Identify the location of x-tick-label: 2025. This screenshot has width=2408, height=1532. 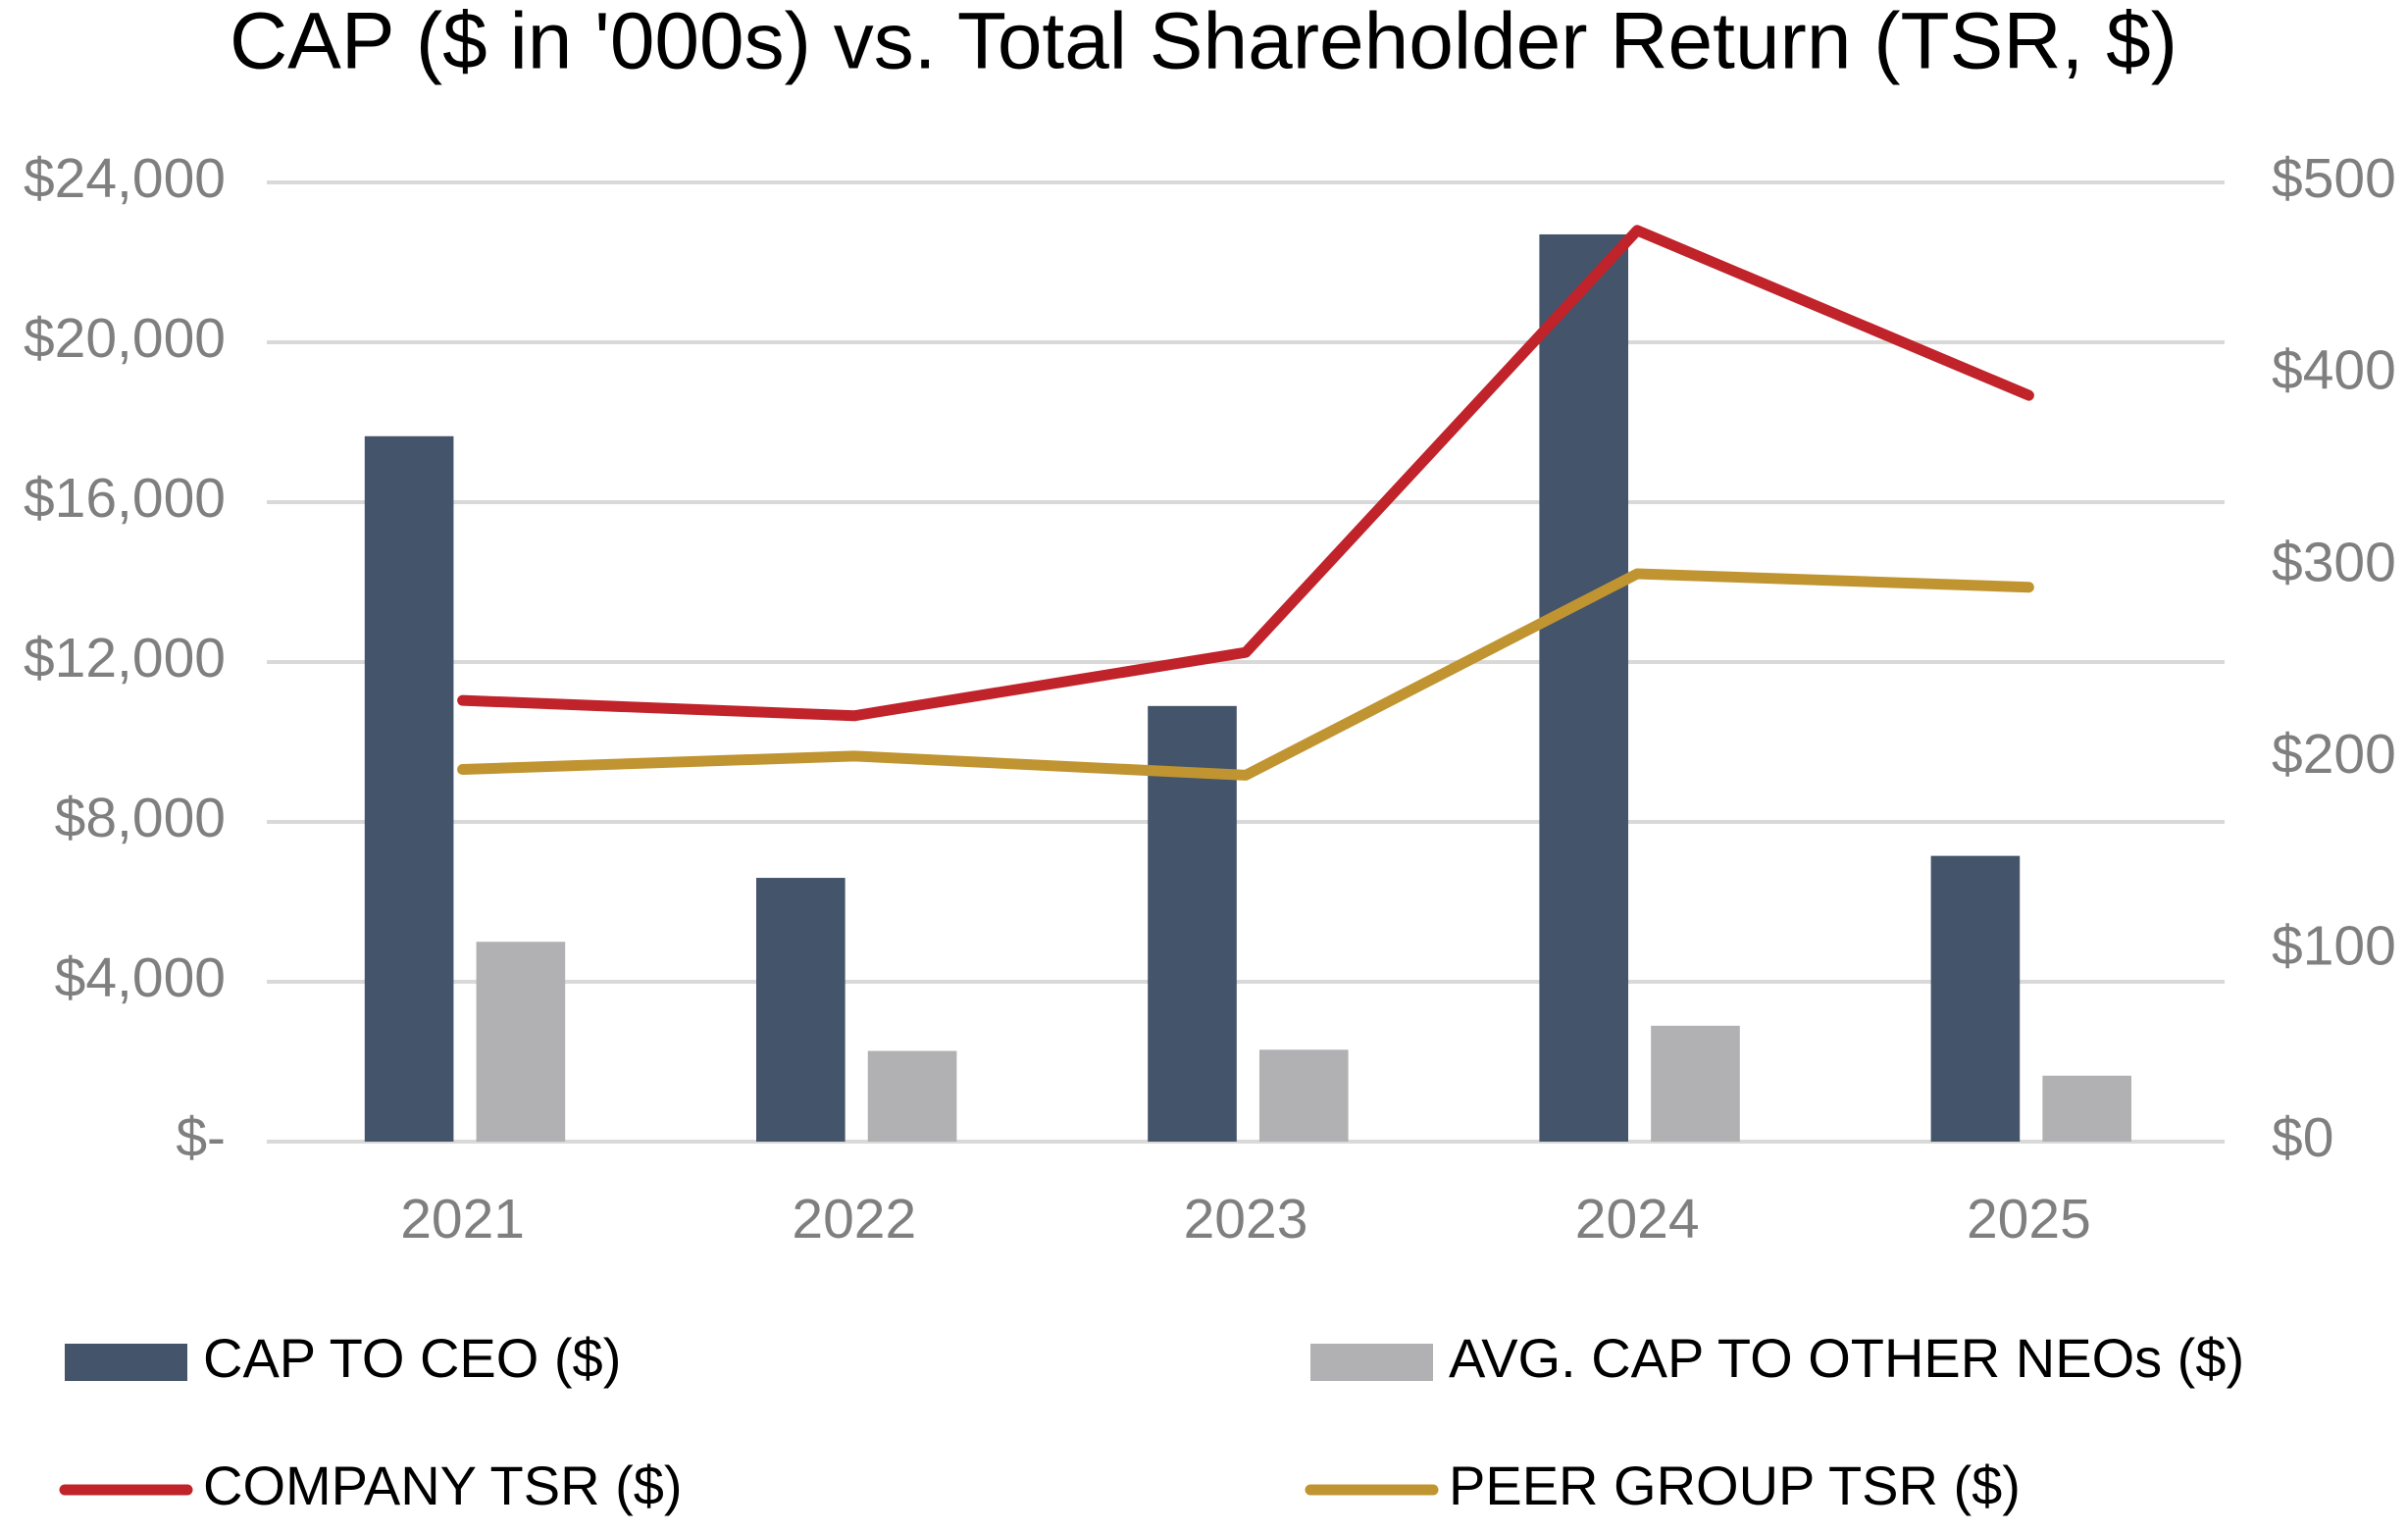
(2029, 1219).